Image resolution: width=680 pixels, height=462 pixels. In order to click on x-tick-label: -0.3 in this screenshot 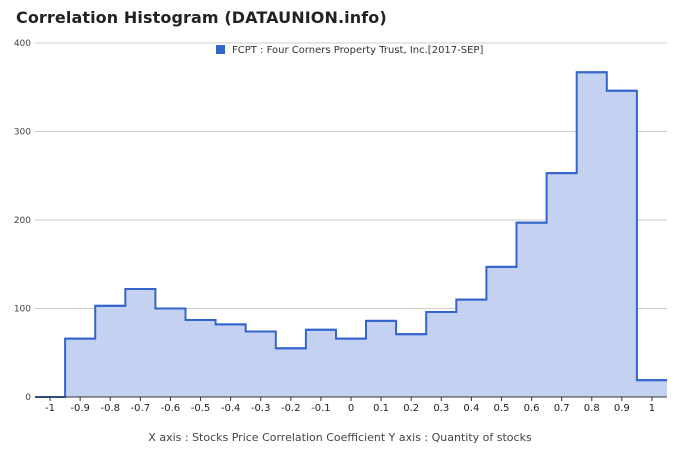, I will do `click(261, 408)`.